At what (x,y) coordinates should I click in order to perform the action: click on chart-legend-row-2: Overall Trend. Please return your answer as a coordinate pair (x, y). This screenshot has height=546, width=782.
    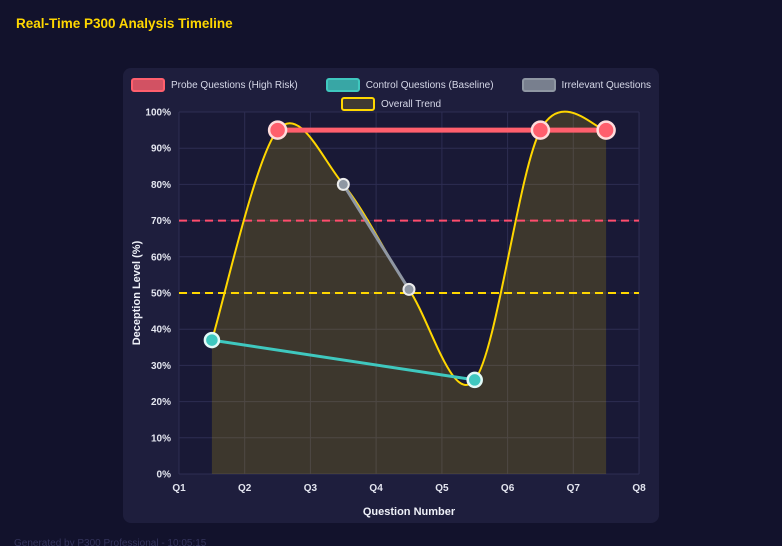
    Looking at the image, I should click on (391, 104).